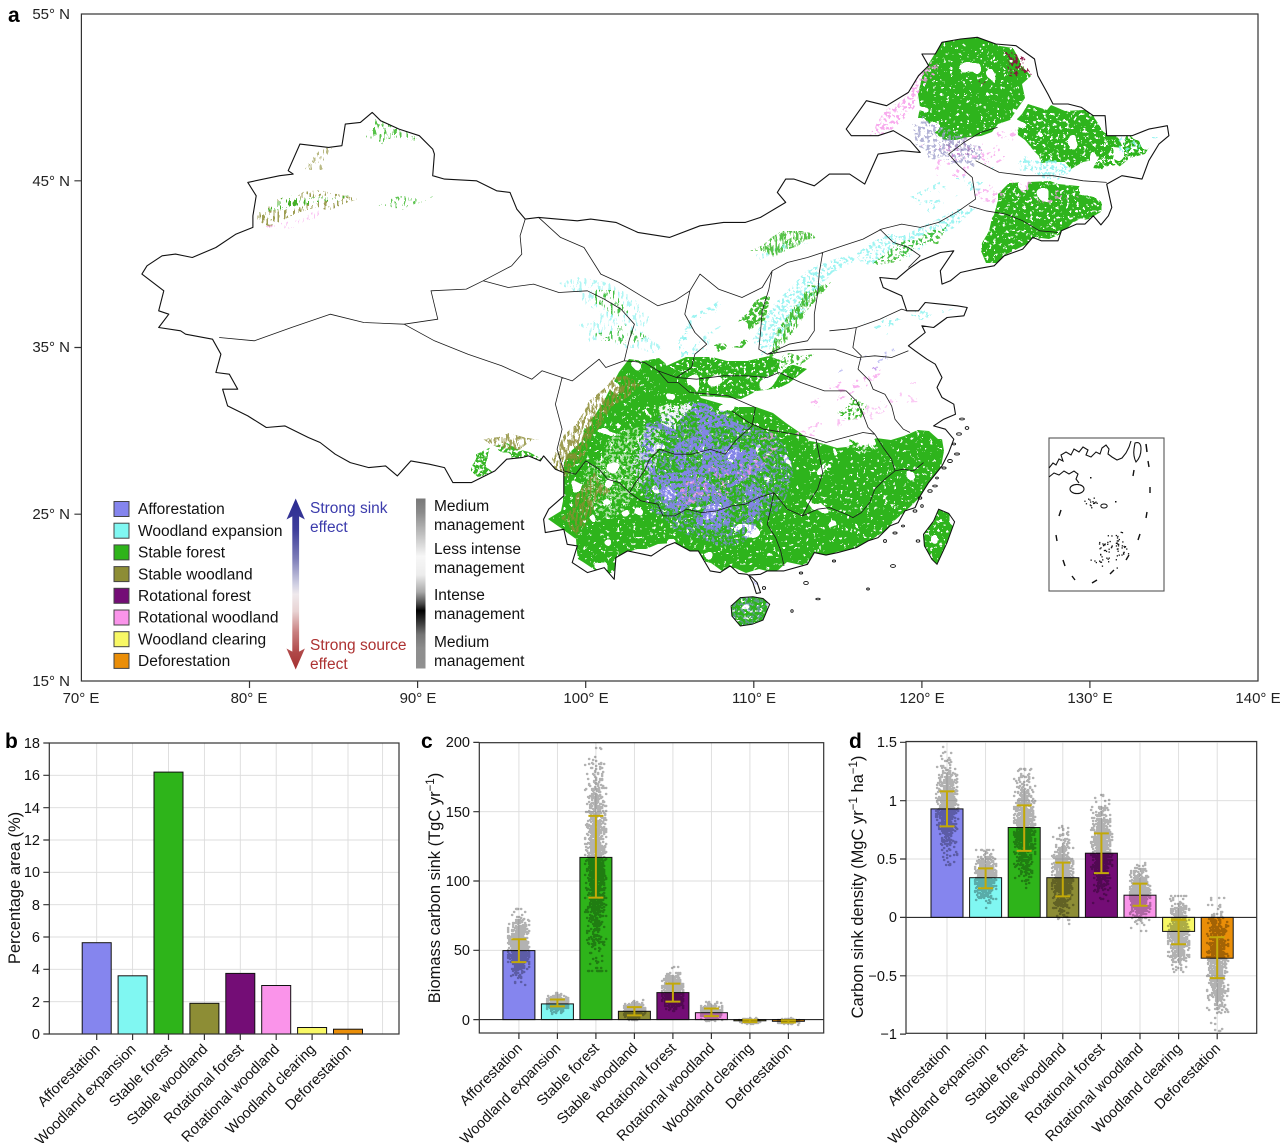 This screenshot has width=1280, height=1143. Describe the element at coordinates (32, 841) in the screenshot. I see `svg-text: 12` at that location.